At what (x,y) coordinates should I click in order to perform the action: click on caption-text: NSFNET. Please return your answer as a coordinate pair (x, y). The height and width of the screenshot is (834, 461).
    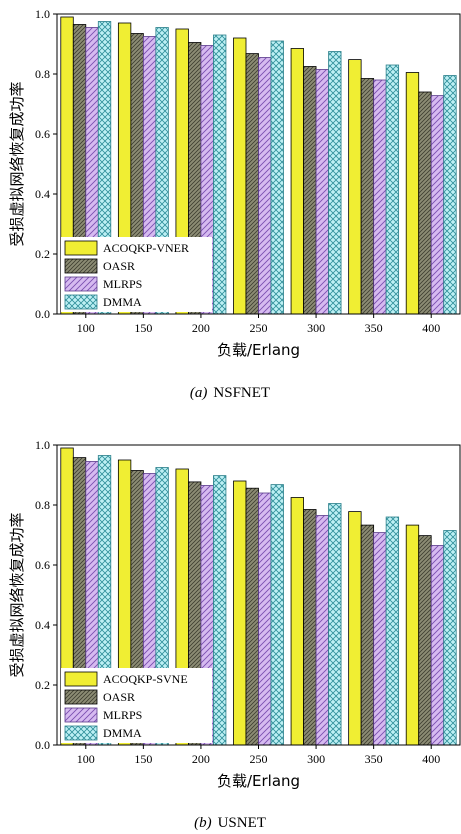
    Looking at the image, I should click on (241, 393).